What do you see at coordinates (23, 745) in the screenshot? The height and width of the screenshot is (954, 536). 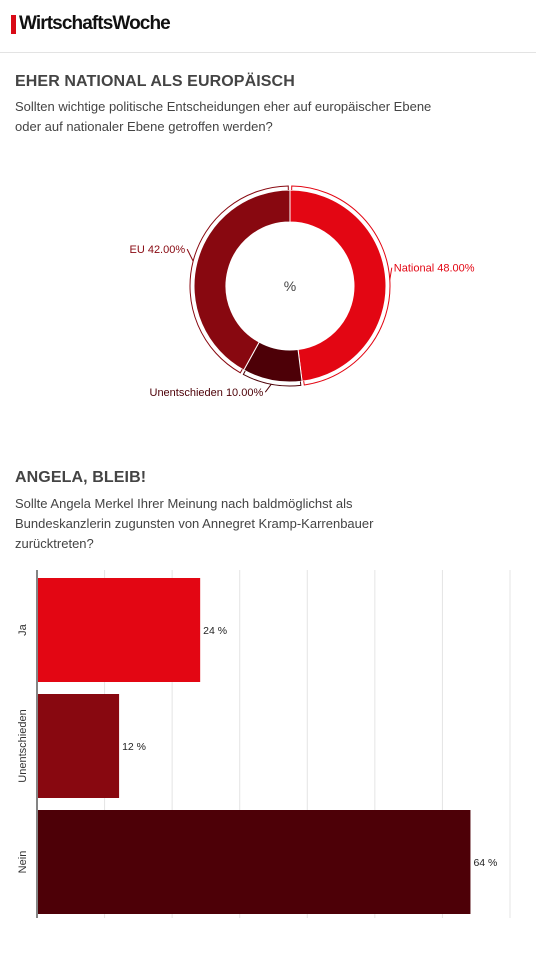 I see `category-label-unentschieden: Unentschieden` at bounding box center [23, 745].